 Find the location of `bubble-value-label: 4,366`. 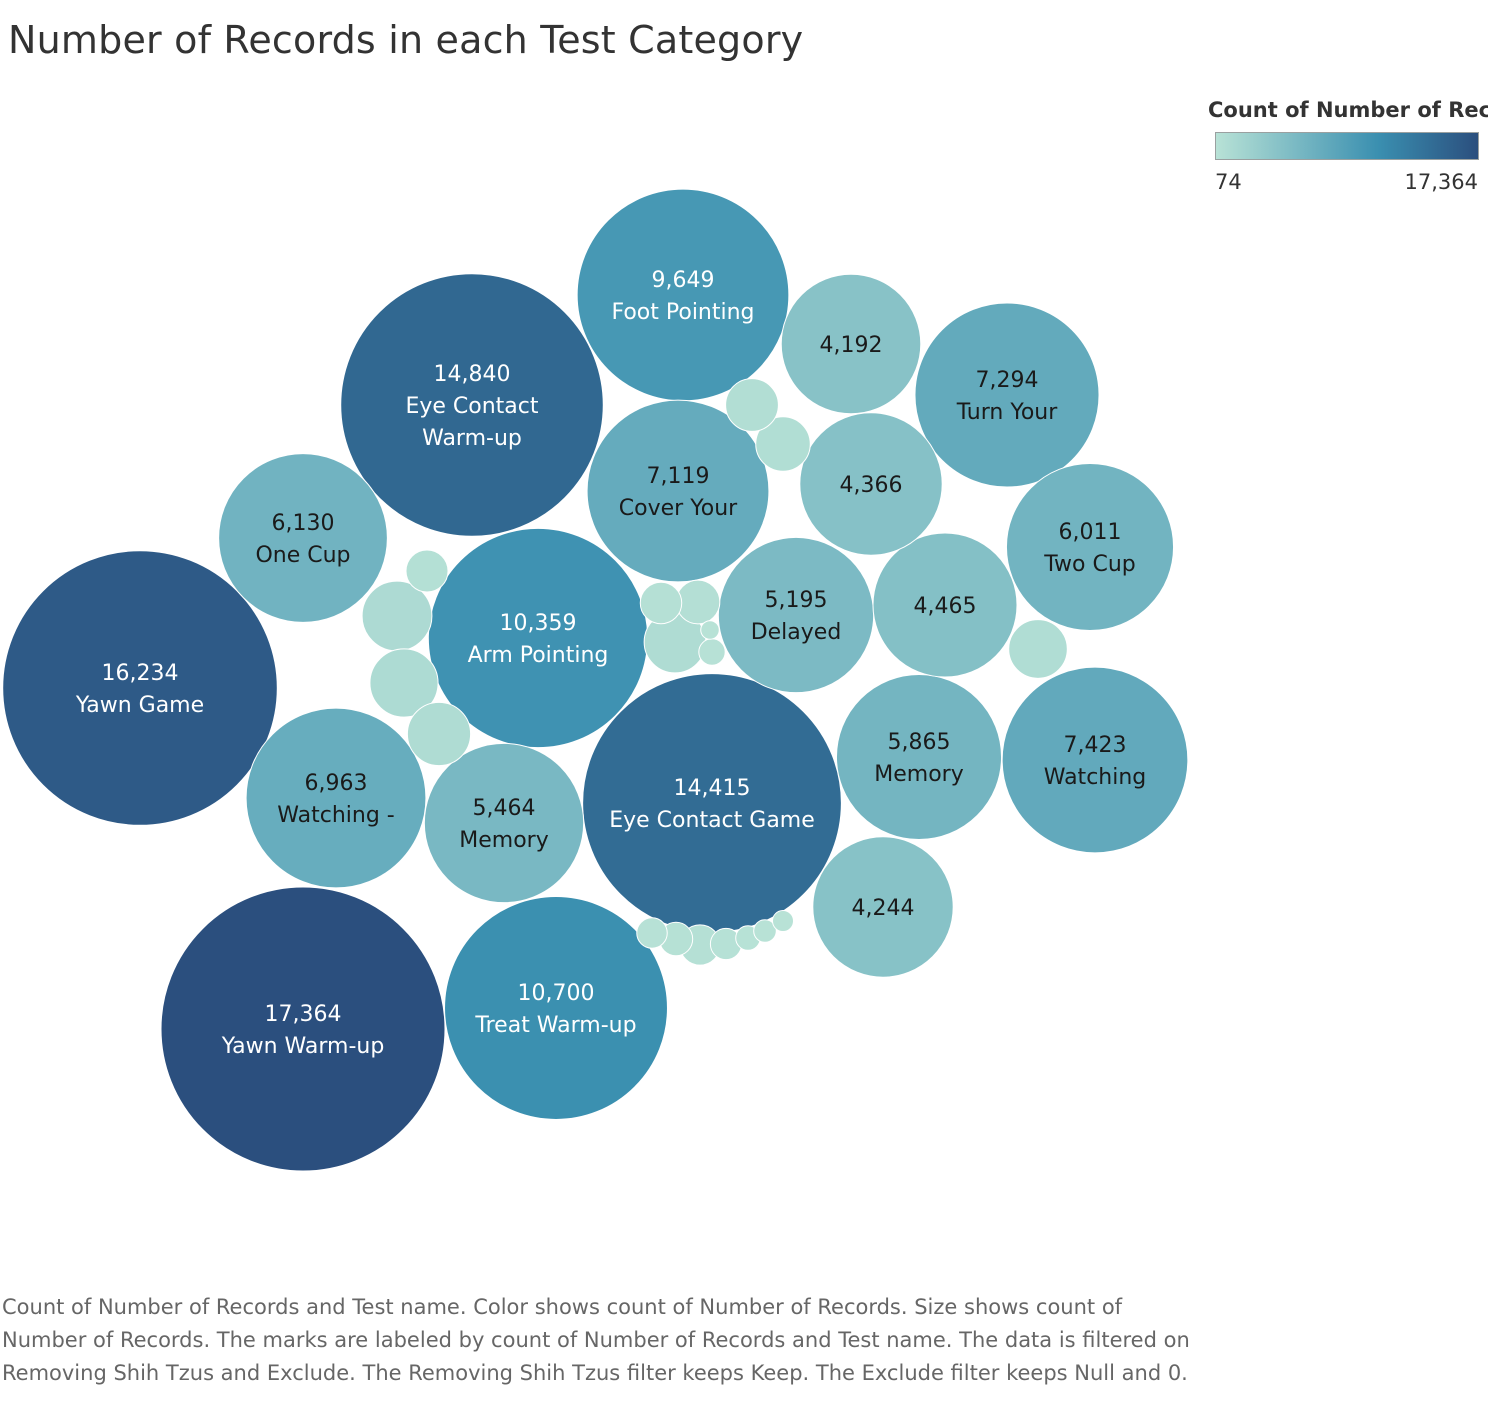

bubble-value-label: 4,366 is located at coordinates (871, 485).